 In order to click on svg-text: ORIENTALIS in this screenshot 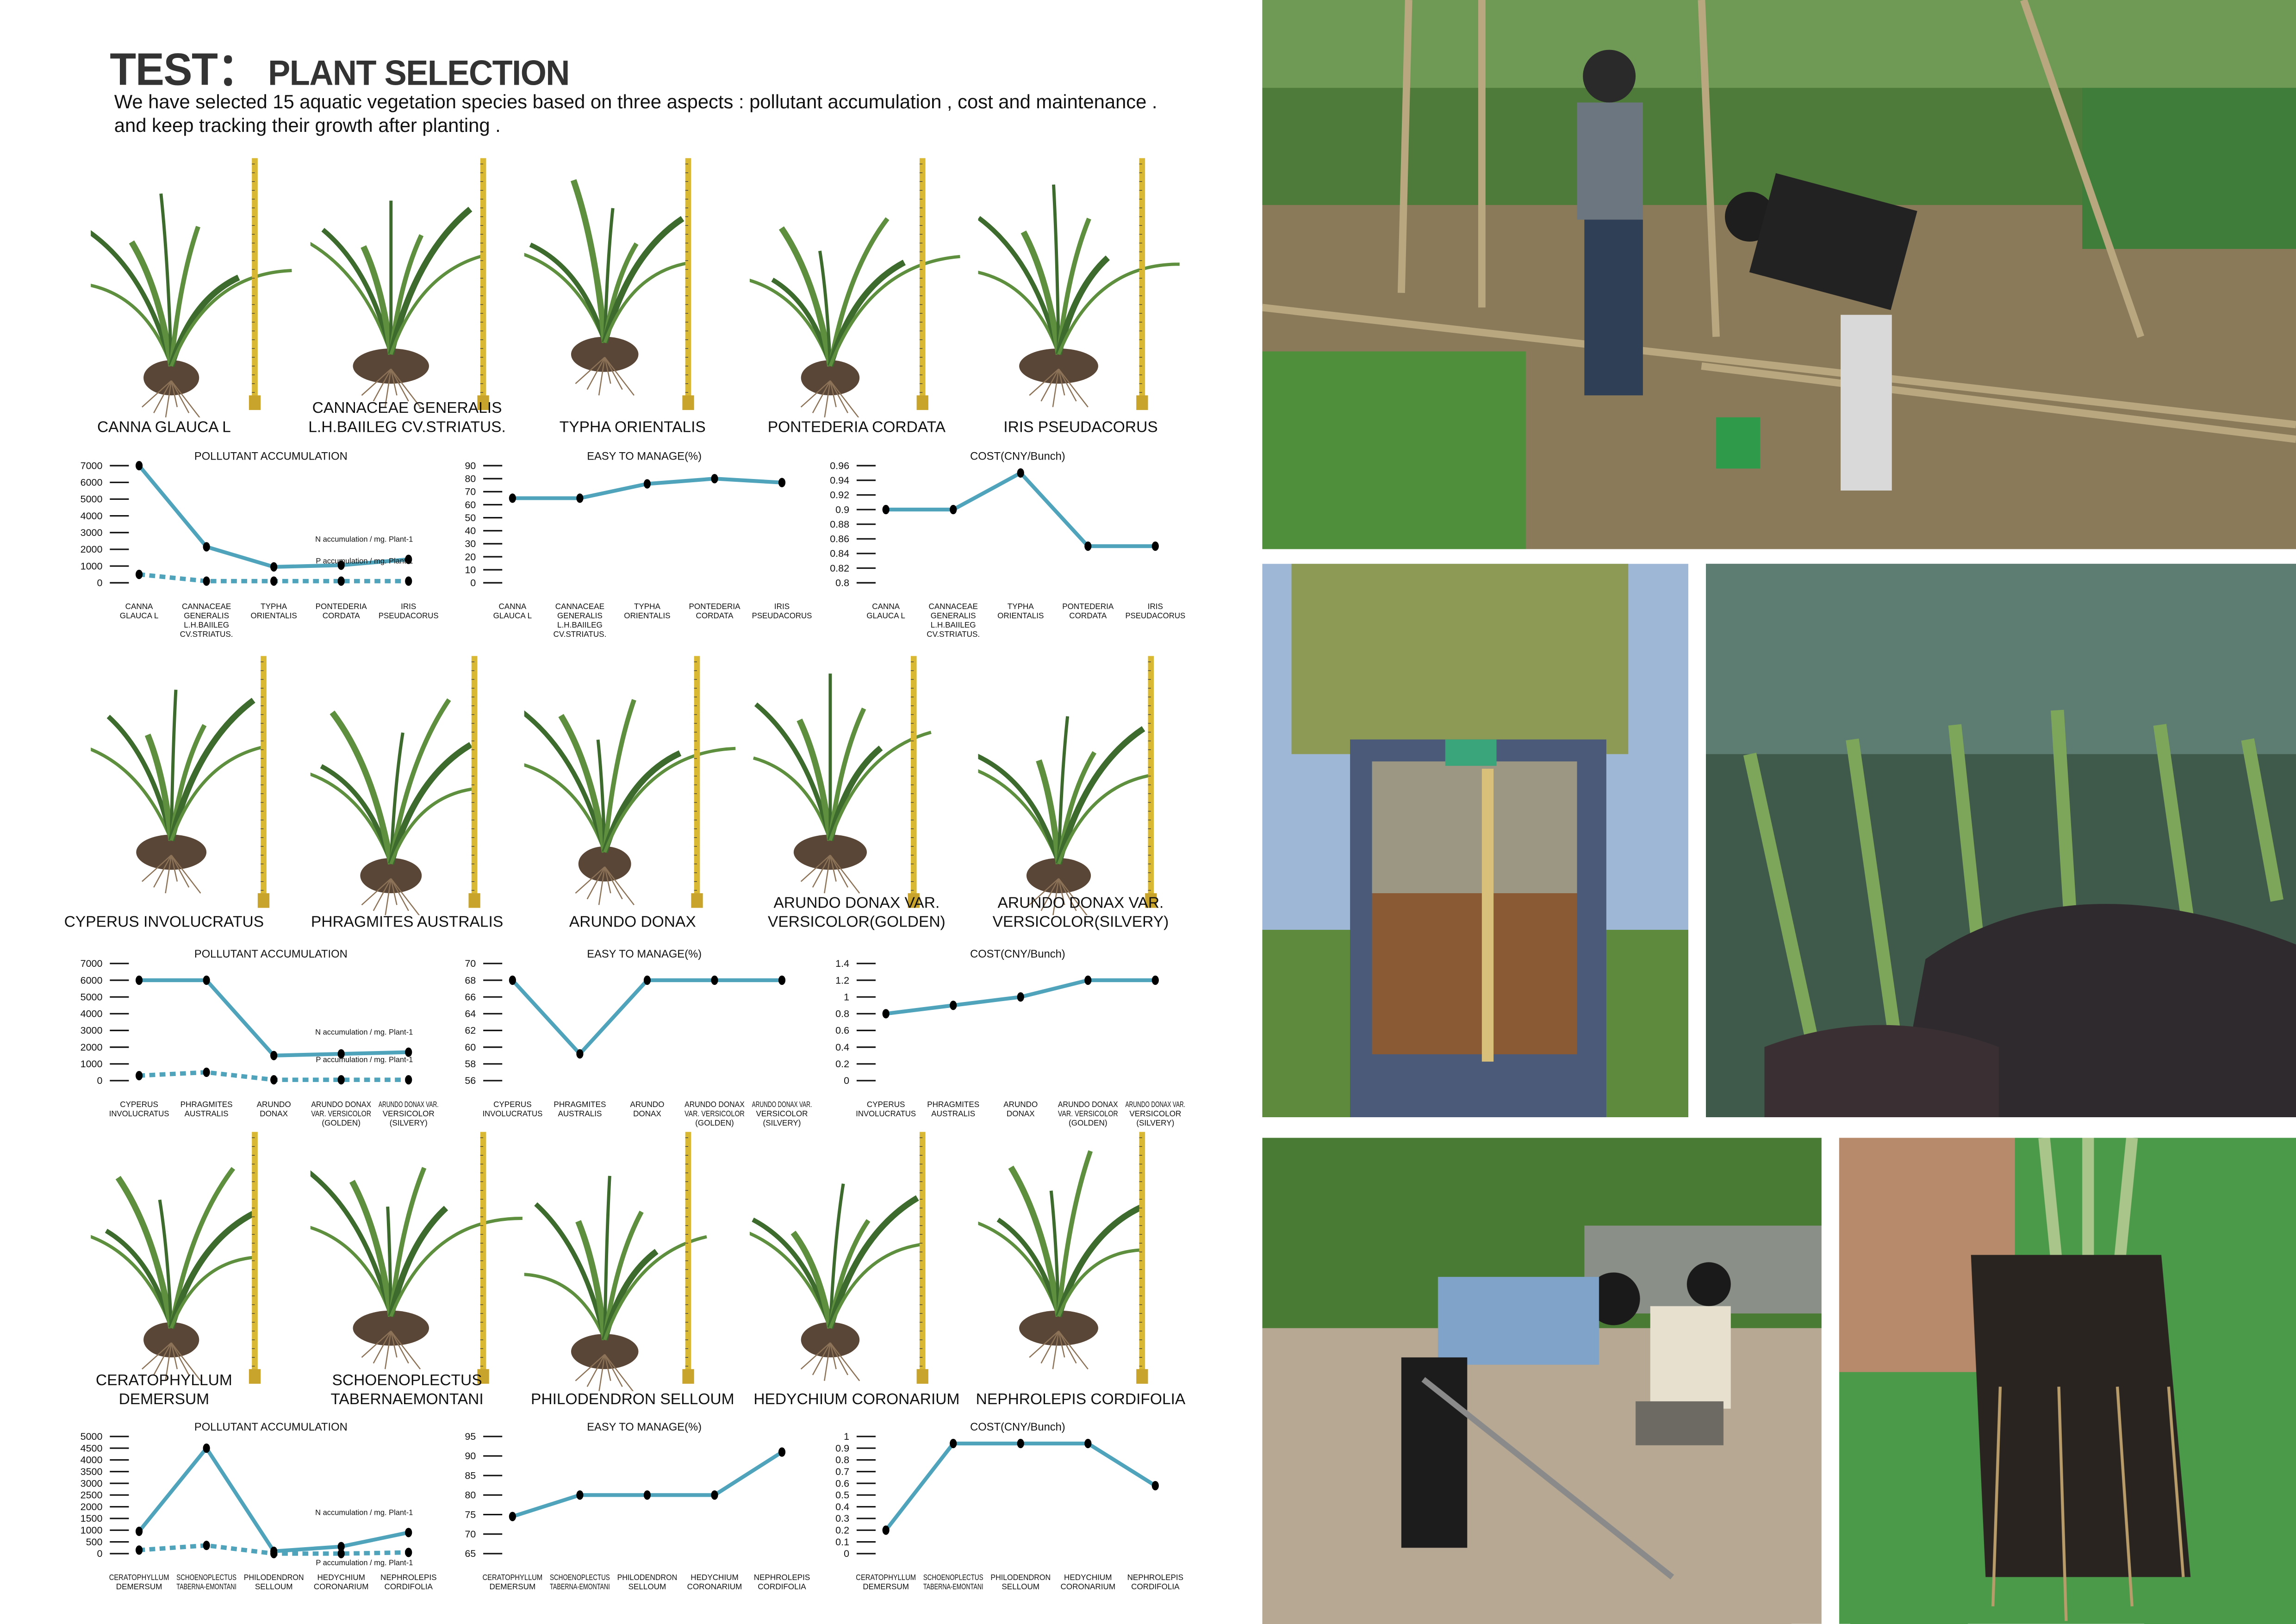, I will do `click(1020, 615)`.